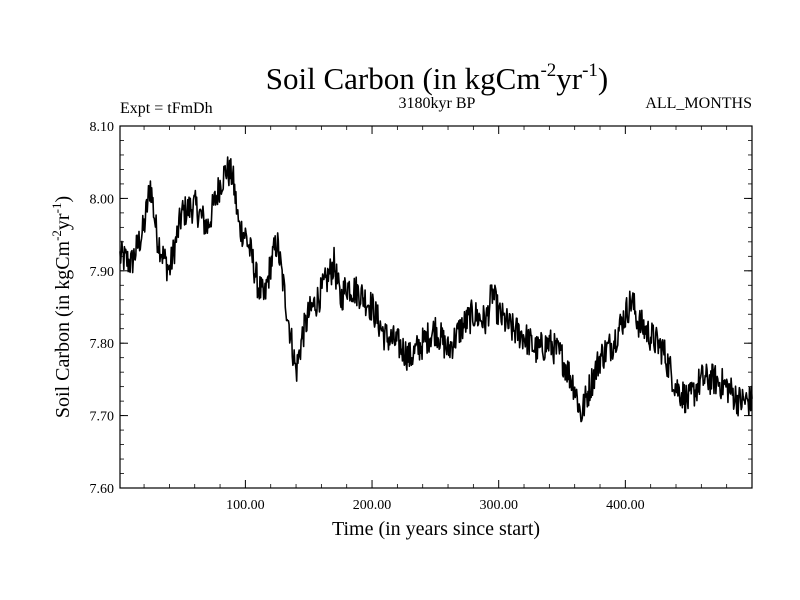 The image size is (800, 600). What do you see at coordinates (102, 199) in the screenshot?
I see `y-tick-label: 8.00` at bounding box center [102, 199].